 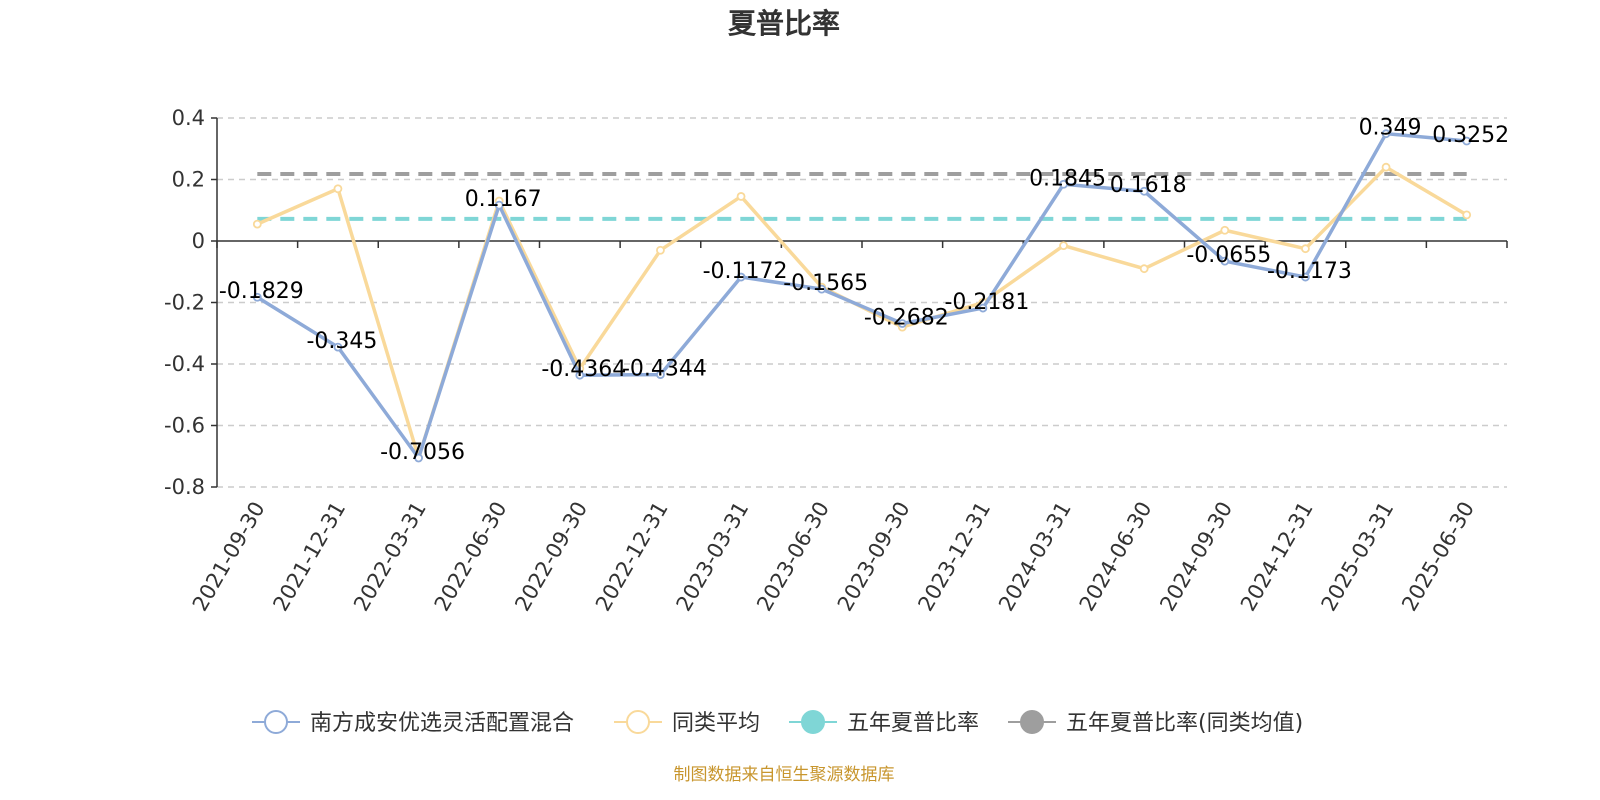 I want to click on y-tick-label: -0.8, so click(x=184, y=487).